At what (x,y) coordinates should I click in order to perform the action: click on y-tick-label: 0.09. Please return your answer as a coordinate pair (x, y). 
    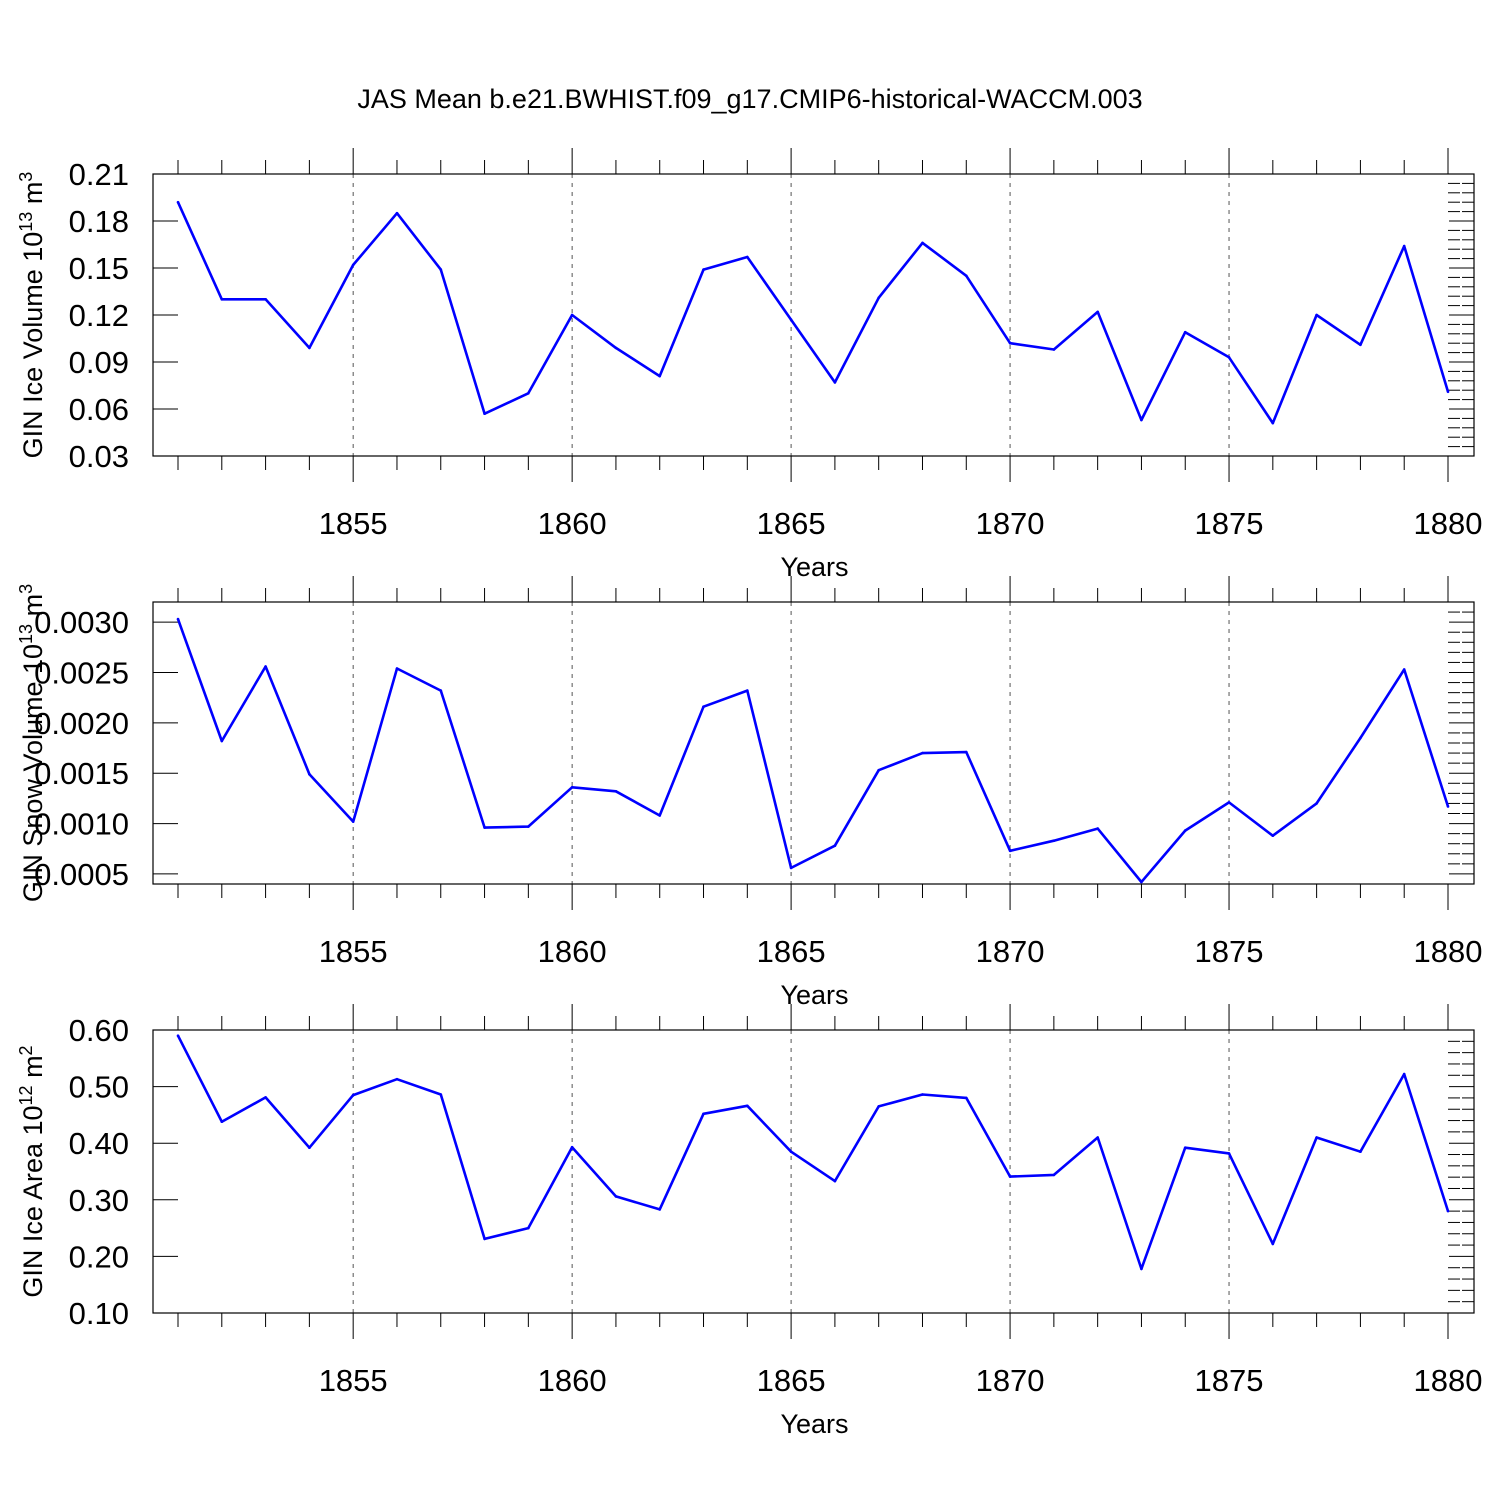
    Looking at the image, I should click on (99, 362).